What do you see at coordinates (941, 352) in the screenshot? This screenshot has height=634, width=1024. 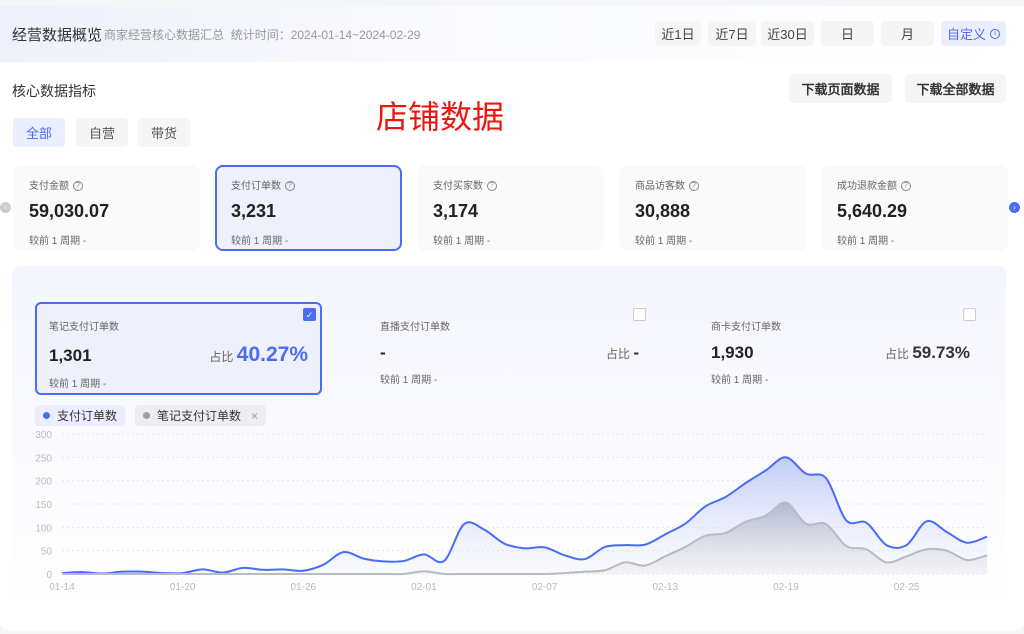 I see `share-value: 59.73%` at bounding box center [941, 352].